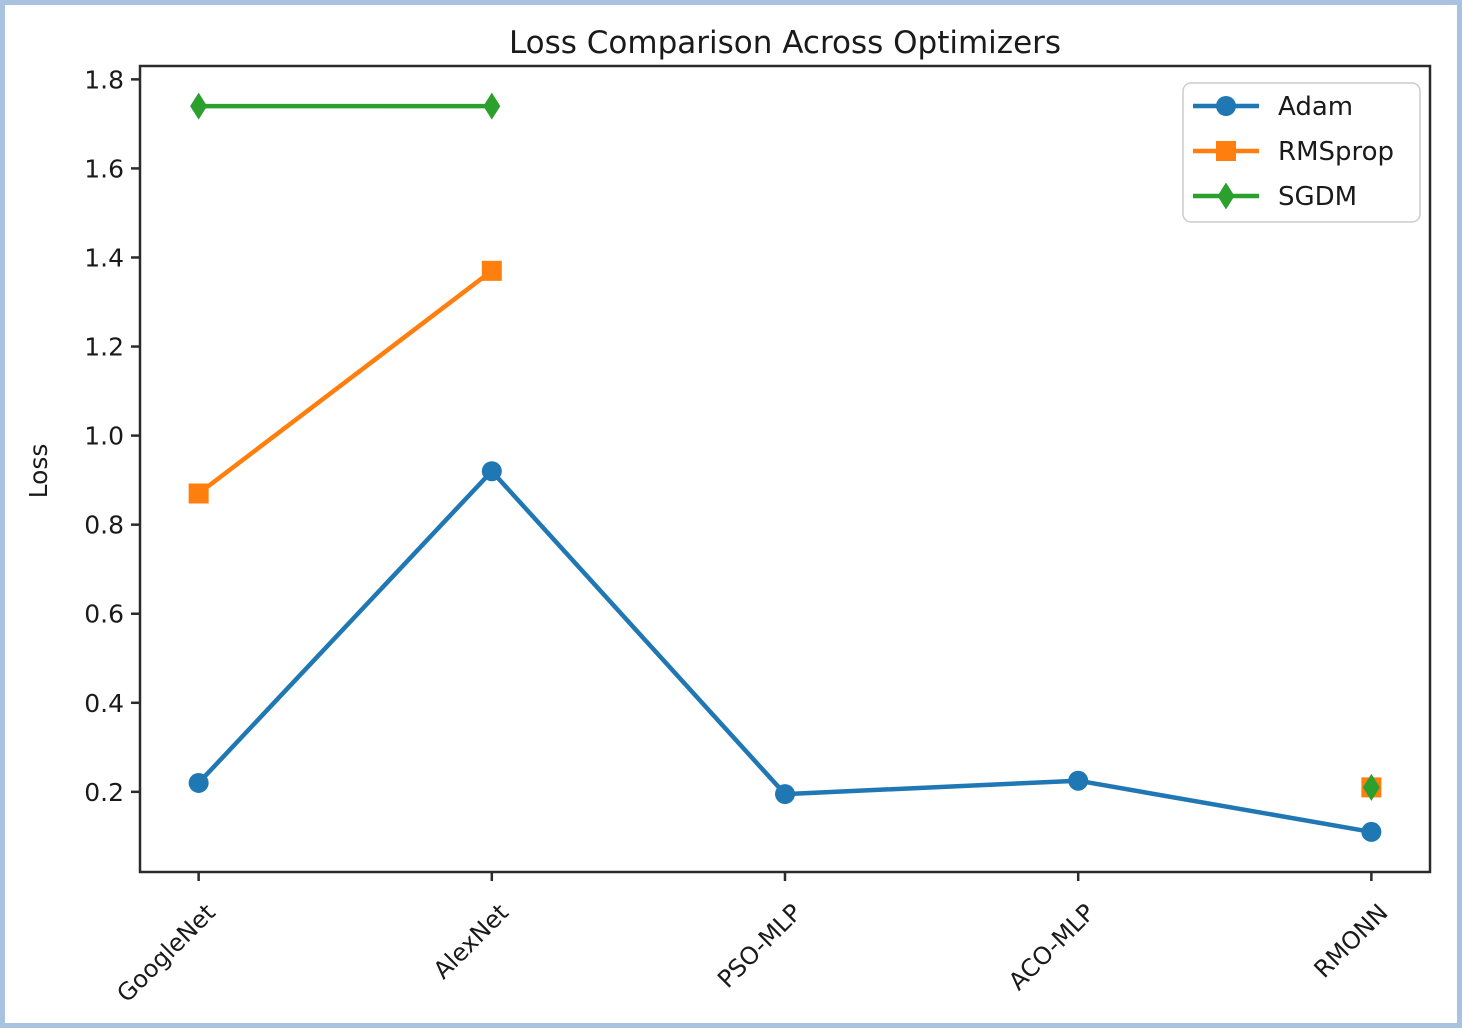 Image resolution: width=1462 pixels, height=1028 pixels. Describe the element at coordinates (1315, 107) in the screenshot. I see `legend-label-adam: Adam` at that location.